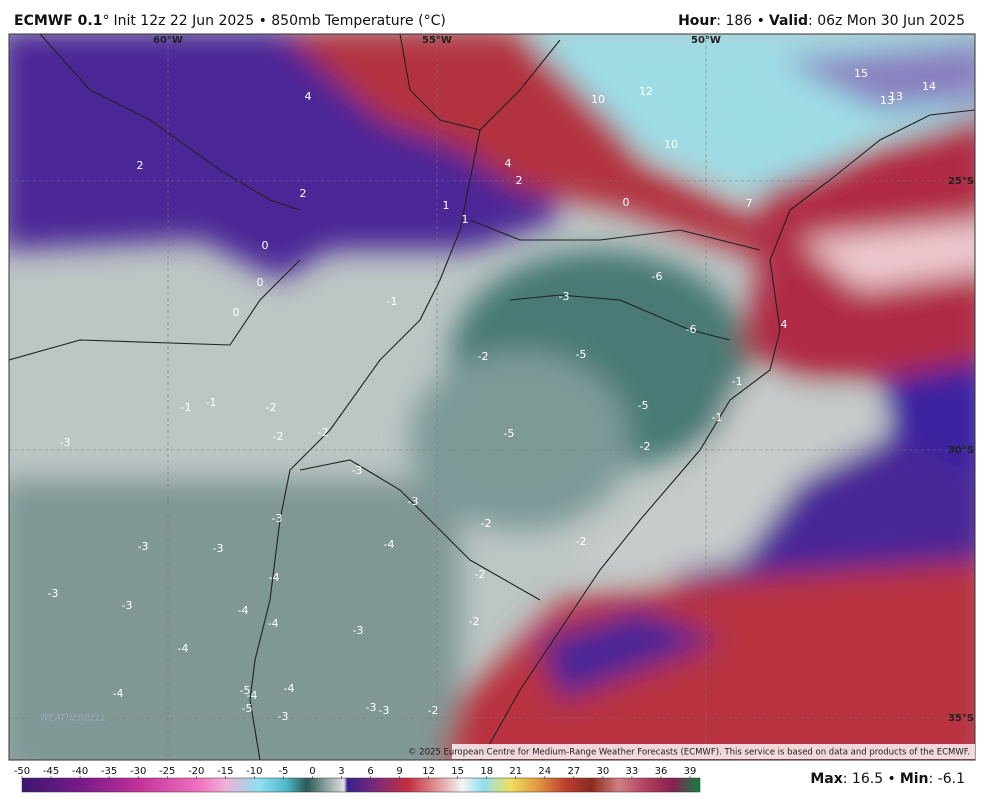  I want to click on latitude-label: 25°S, so click(961, 181).